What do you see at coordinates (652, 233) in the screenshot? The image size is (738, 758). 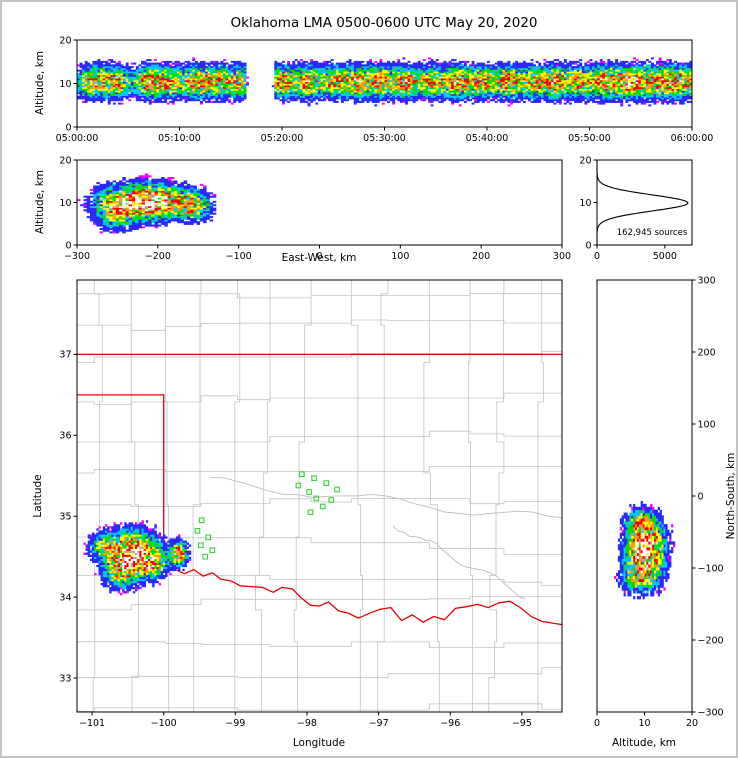 I see `source-count-annotation: 162,945 sources` at bounding box center [652, 233].